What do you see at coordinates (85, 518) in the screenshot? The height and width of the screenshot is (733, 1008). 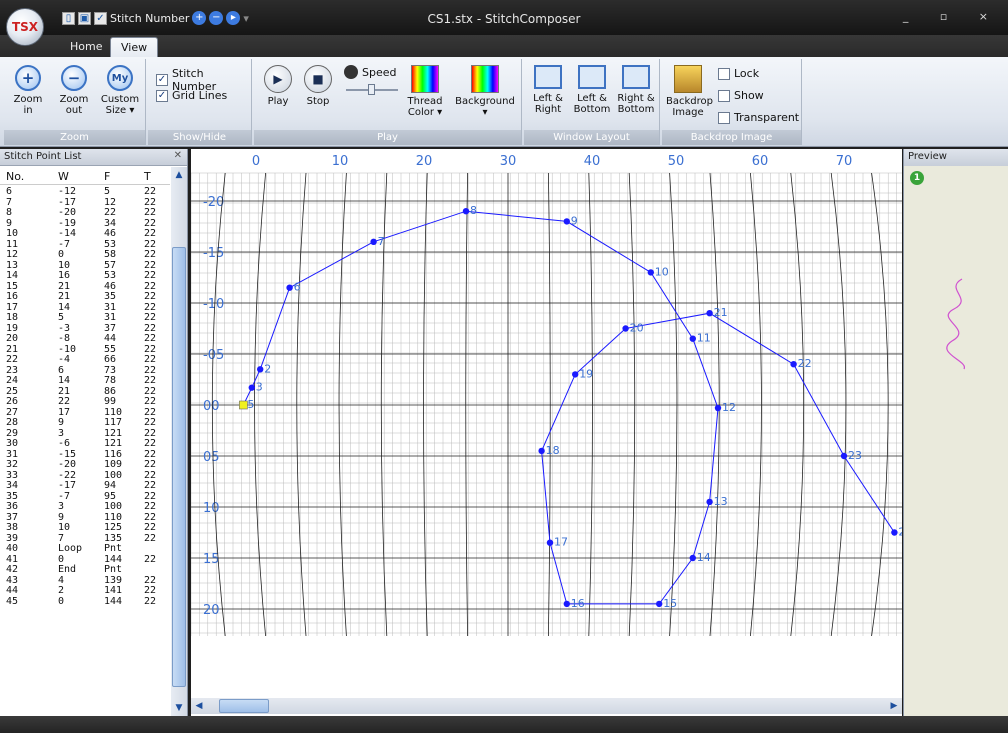 I see `table-row: 37 9 110 22` at bounding box center [85, 518].